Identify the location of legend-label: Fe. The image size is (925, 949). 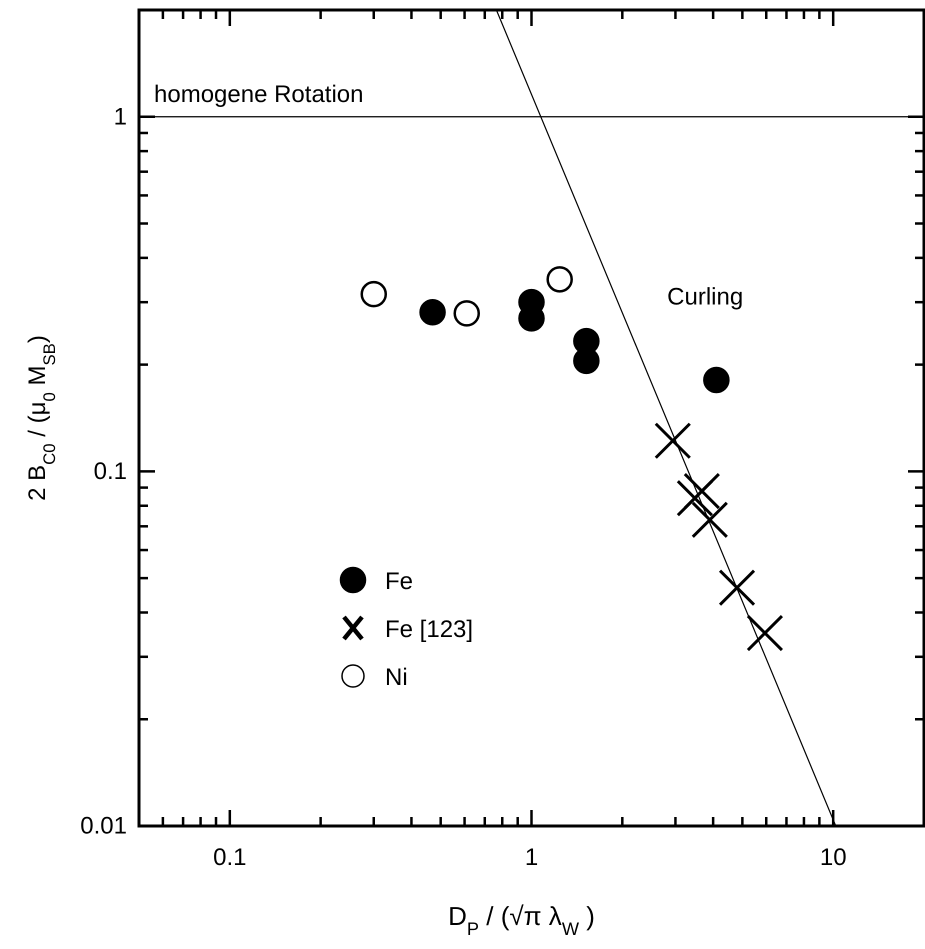
(399, 581).